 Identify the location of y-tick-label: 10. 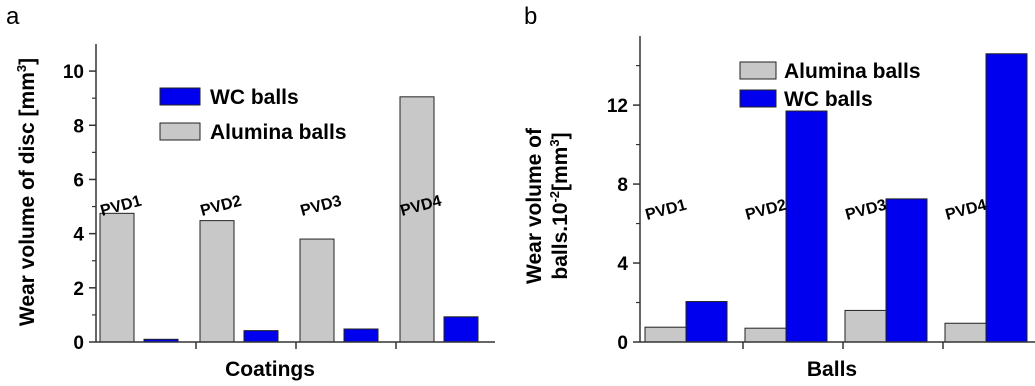
(73, 72).